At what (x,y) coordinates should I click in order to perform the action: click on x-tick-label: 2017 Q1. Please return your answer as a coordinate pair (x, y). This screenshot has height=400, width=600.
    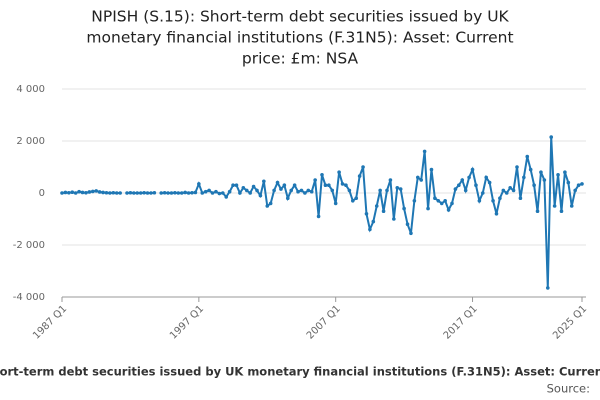
    Looking at the image, I should click on (461, 322).